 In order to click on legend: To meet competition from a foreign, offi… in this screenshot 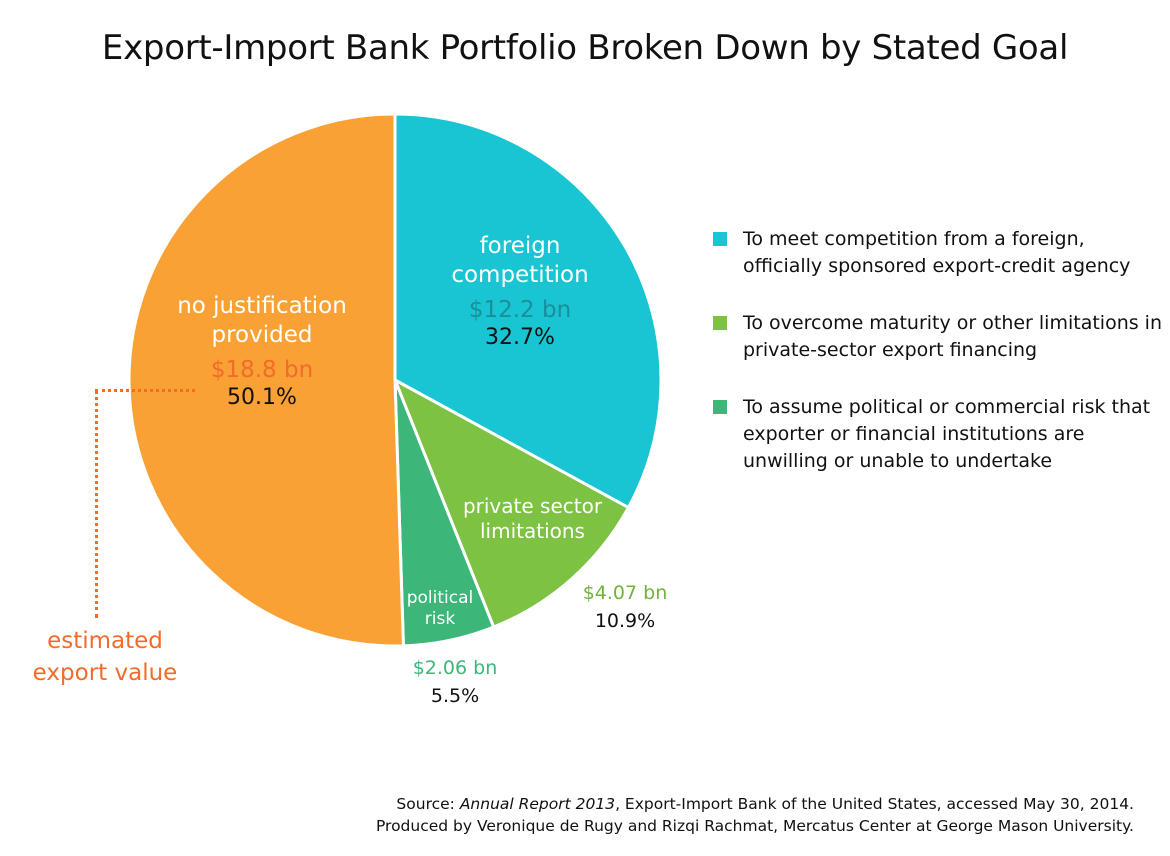, I will do `click(938, 363)`.